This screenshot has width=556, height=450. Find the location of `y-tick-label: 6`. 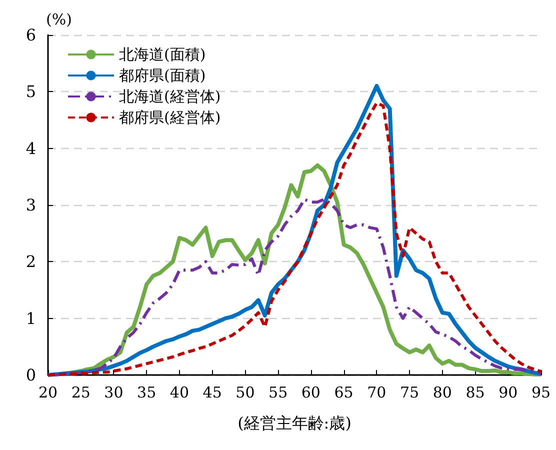

y-tick-label: 6 is located at coordinates (31, 35).